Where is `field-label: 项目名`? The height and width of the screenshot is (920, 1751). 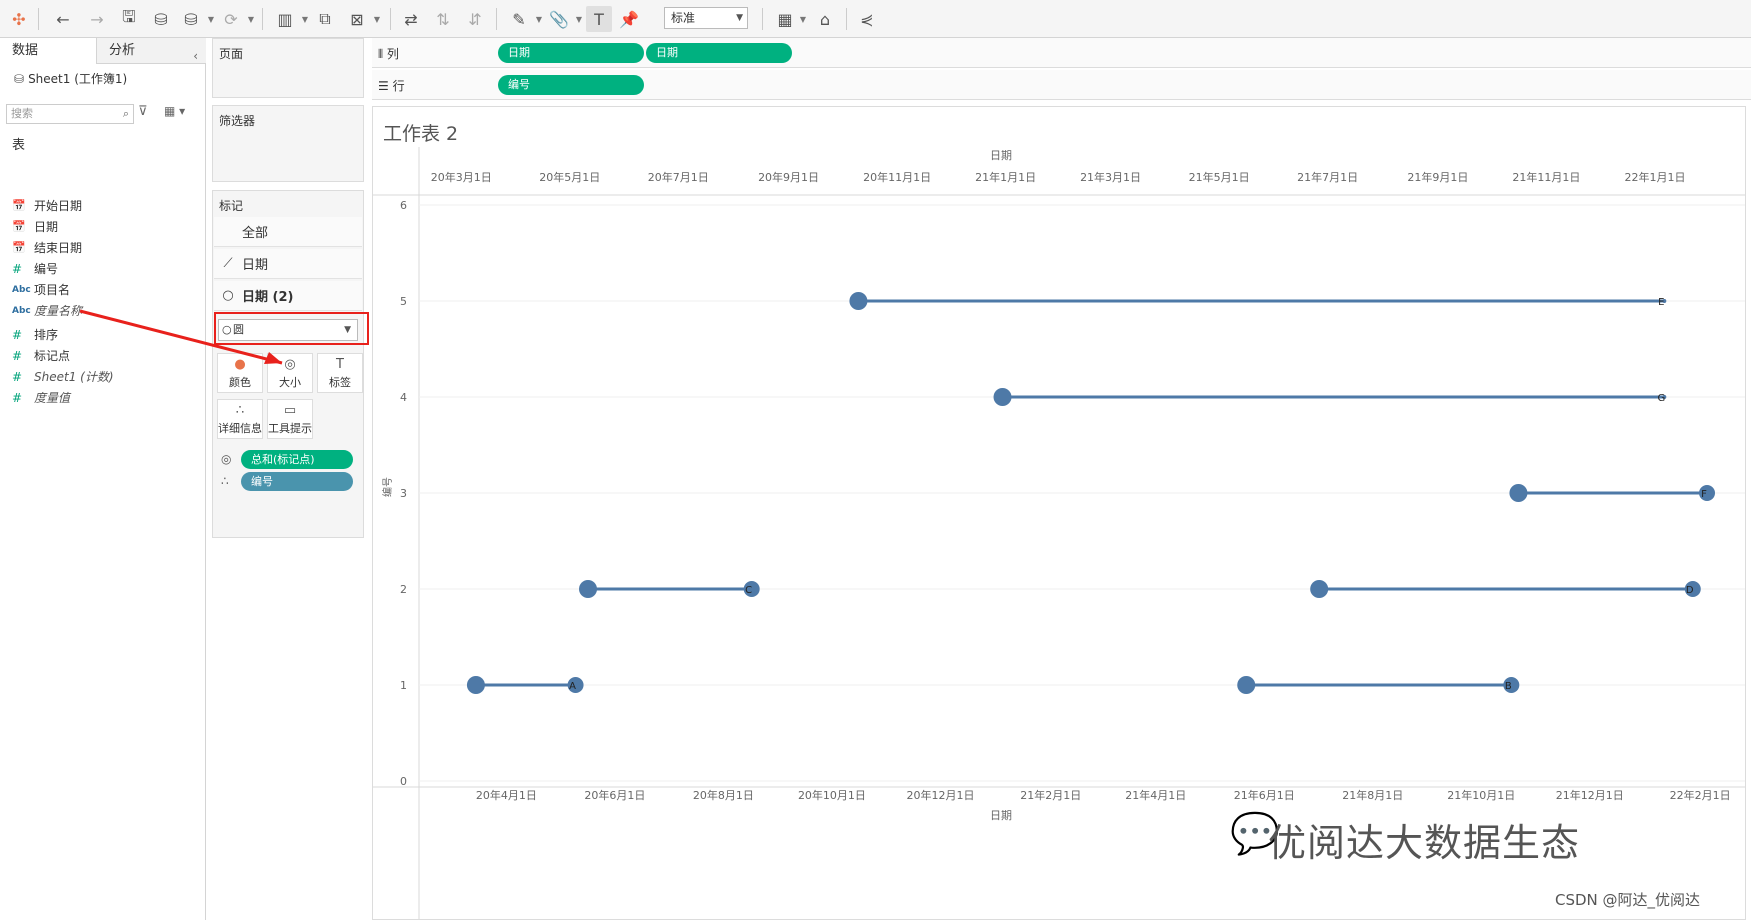
field-label: 项目名 is located at coordinates (52, 290).